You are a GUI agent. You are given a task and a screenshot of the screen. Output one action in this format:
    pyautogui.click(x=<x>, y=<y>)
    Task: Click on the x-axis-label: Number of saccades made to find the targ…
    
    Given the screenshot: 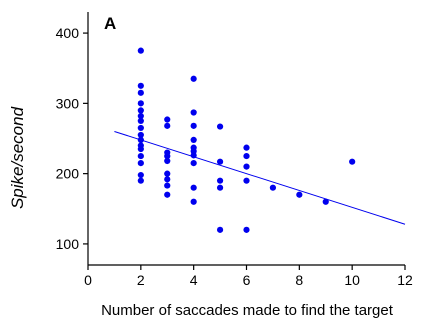 What is the action you would take?
    pyautogui.click(x=247, y=310)
    